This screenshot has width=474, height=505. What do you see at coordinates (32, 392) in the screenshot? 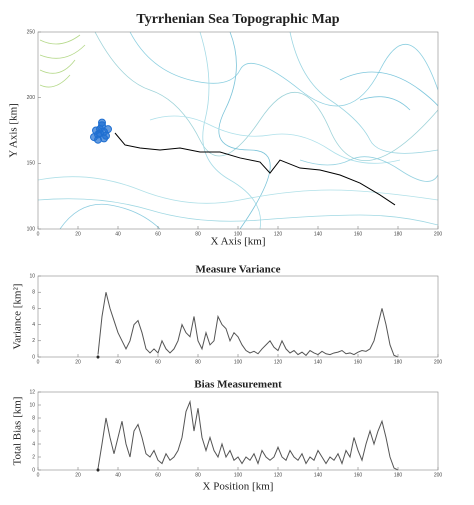
I see `y-tick-label: 12` at bounding box center [32, 392].